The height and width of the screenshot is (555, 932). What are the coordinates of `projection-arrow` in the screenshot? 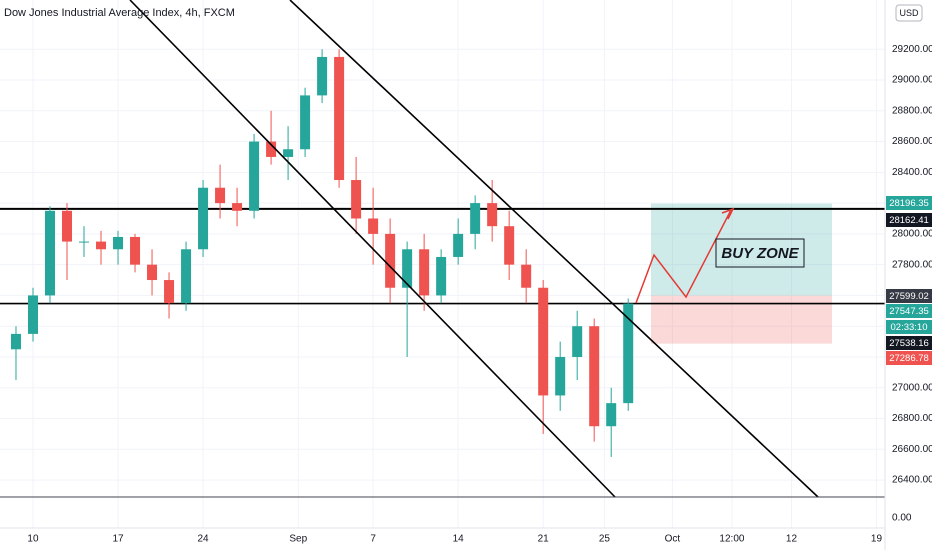 It's located at (683, 256).